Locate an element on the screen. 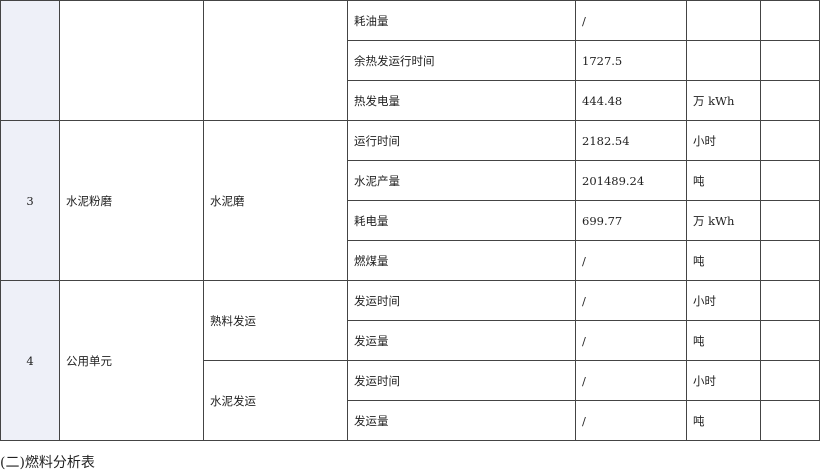  section-heading: (二)燃料分析表 is located at coordinates (47, 463).